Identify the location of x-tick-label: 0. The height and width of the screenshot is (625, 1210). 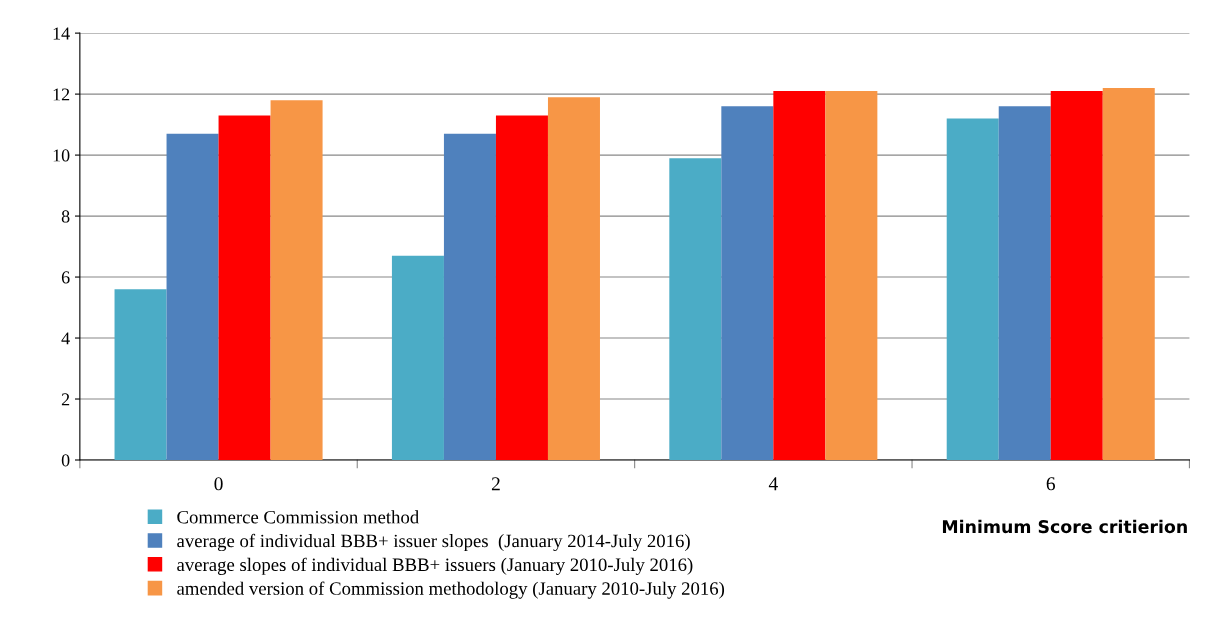
(218, 484).